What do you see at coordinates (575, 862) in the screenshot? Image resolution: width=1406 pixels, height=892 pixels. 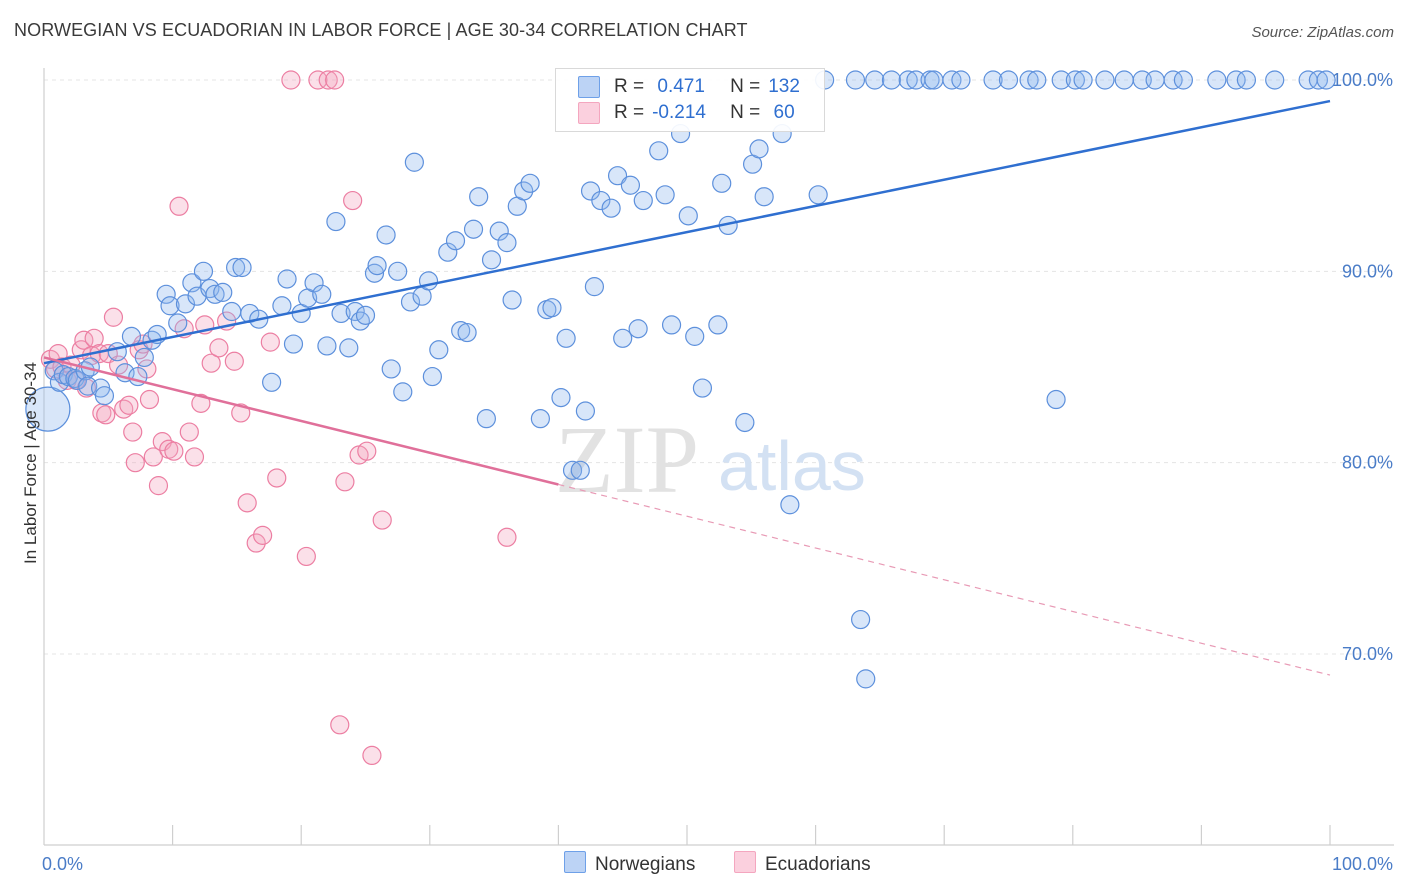 I see `legend-swatch-norwegians` at bounding box center [575, 862].